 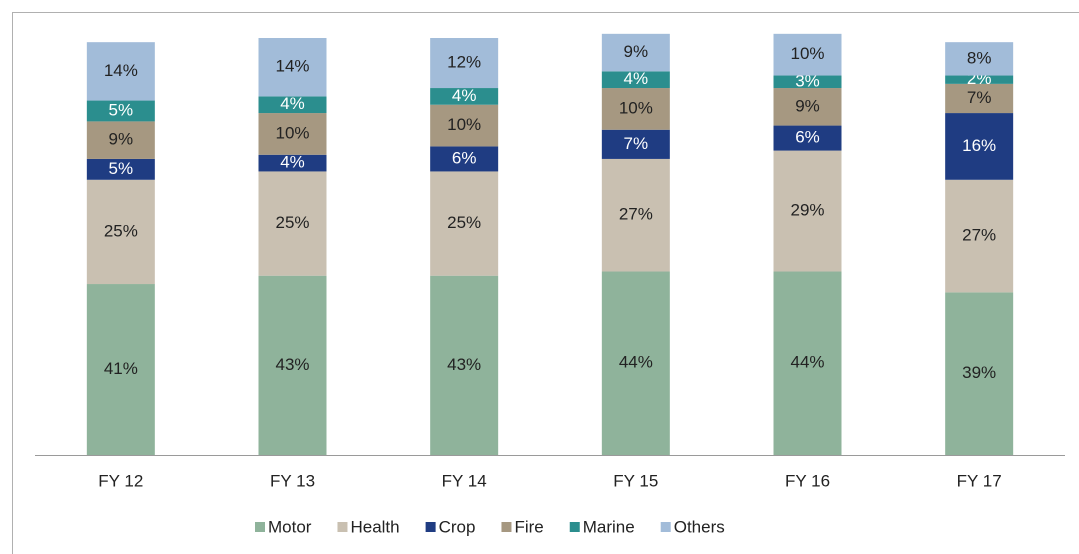 I want to click on x-tick-label: FY 17, so click(x=979, y=480).